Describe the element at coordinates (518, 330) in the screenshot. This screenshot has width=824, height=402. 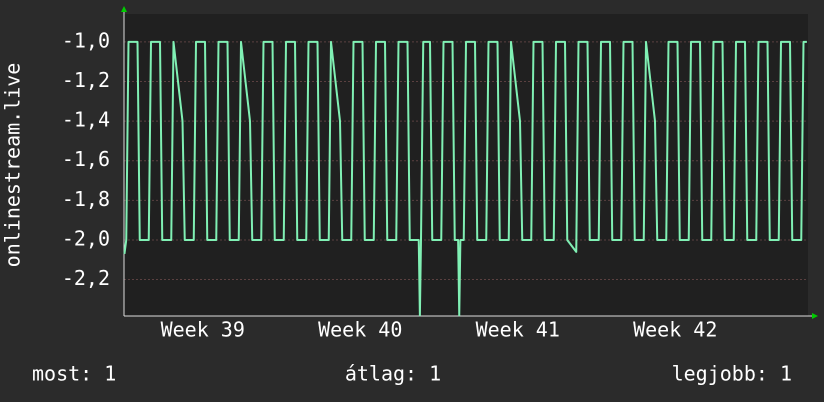
I see `x-tick-label: Week 41` at that location.